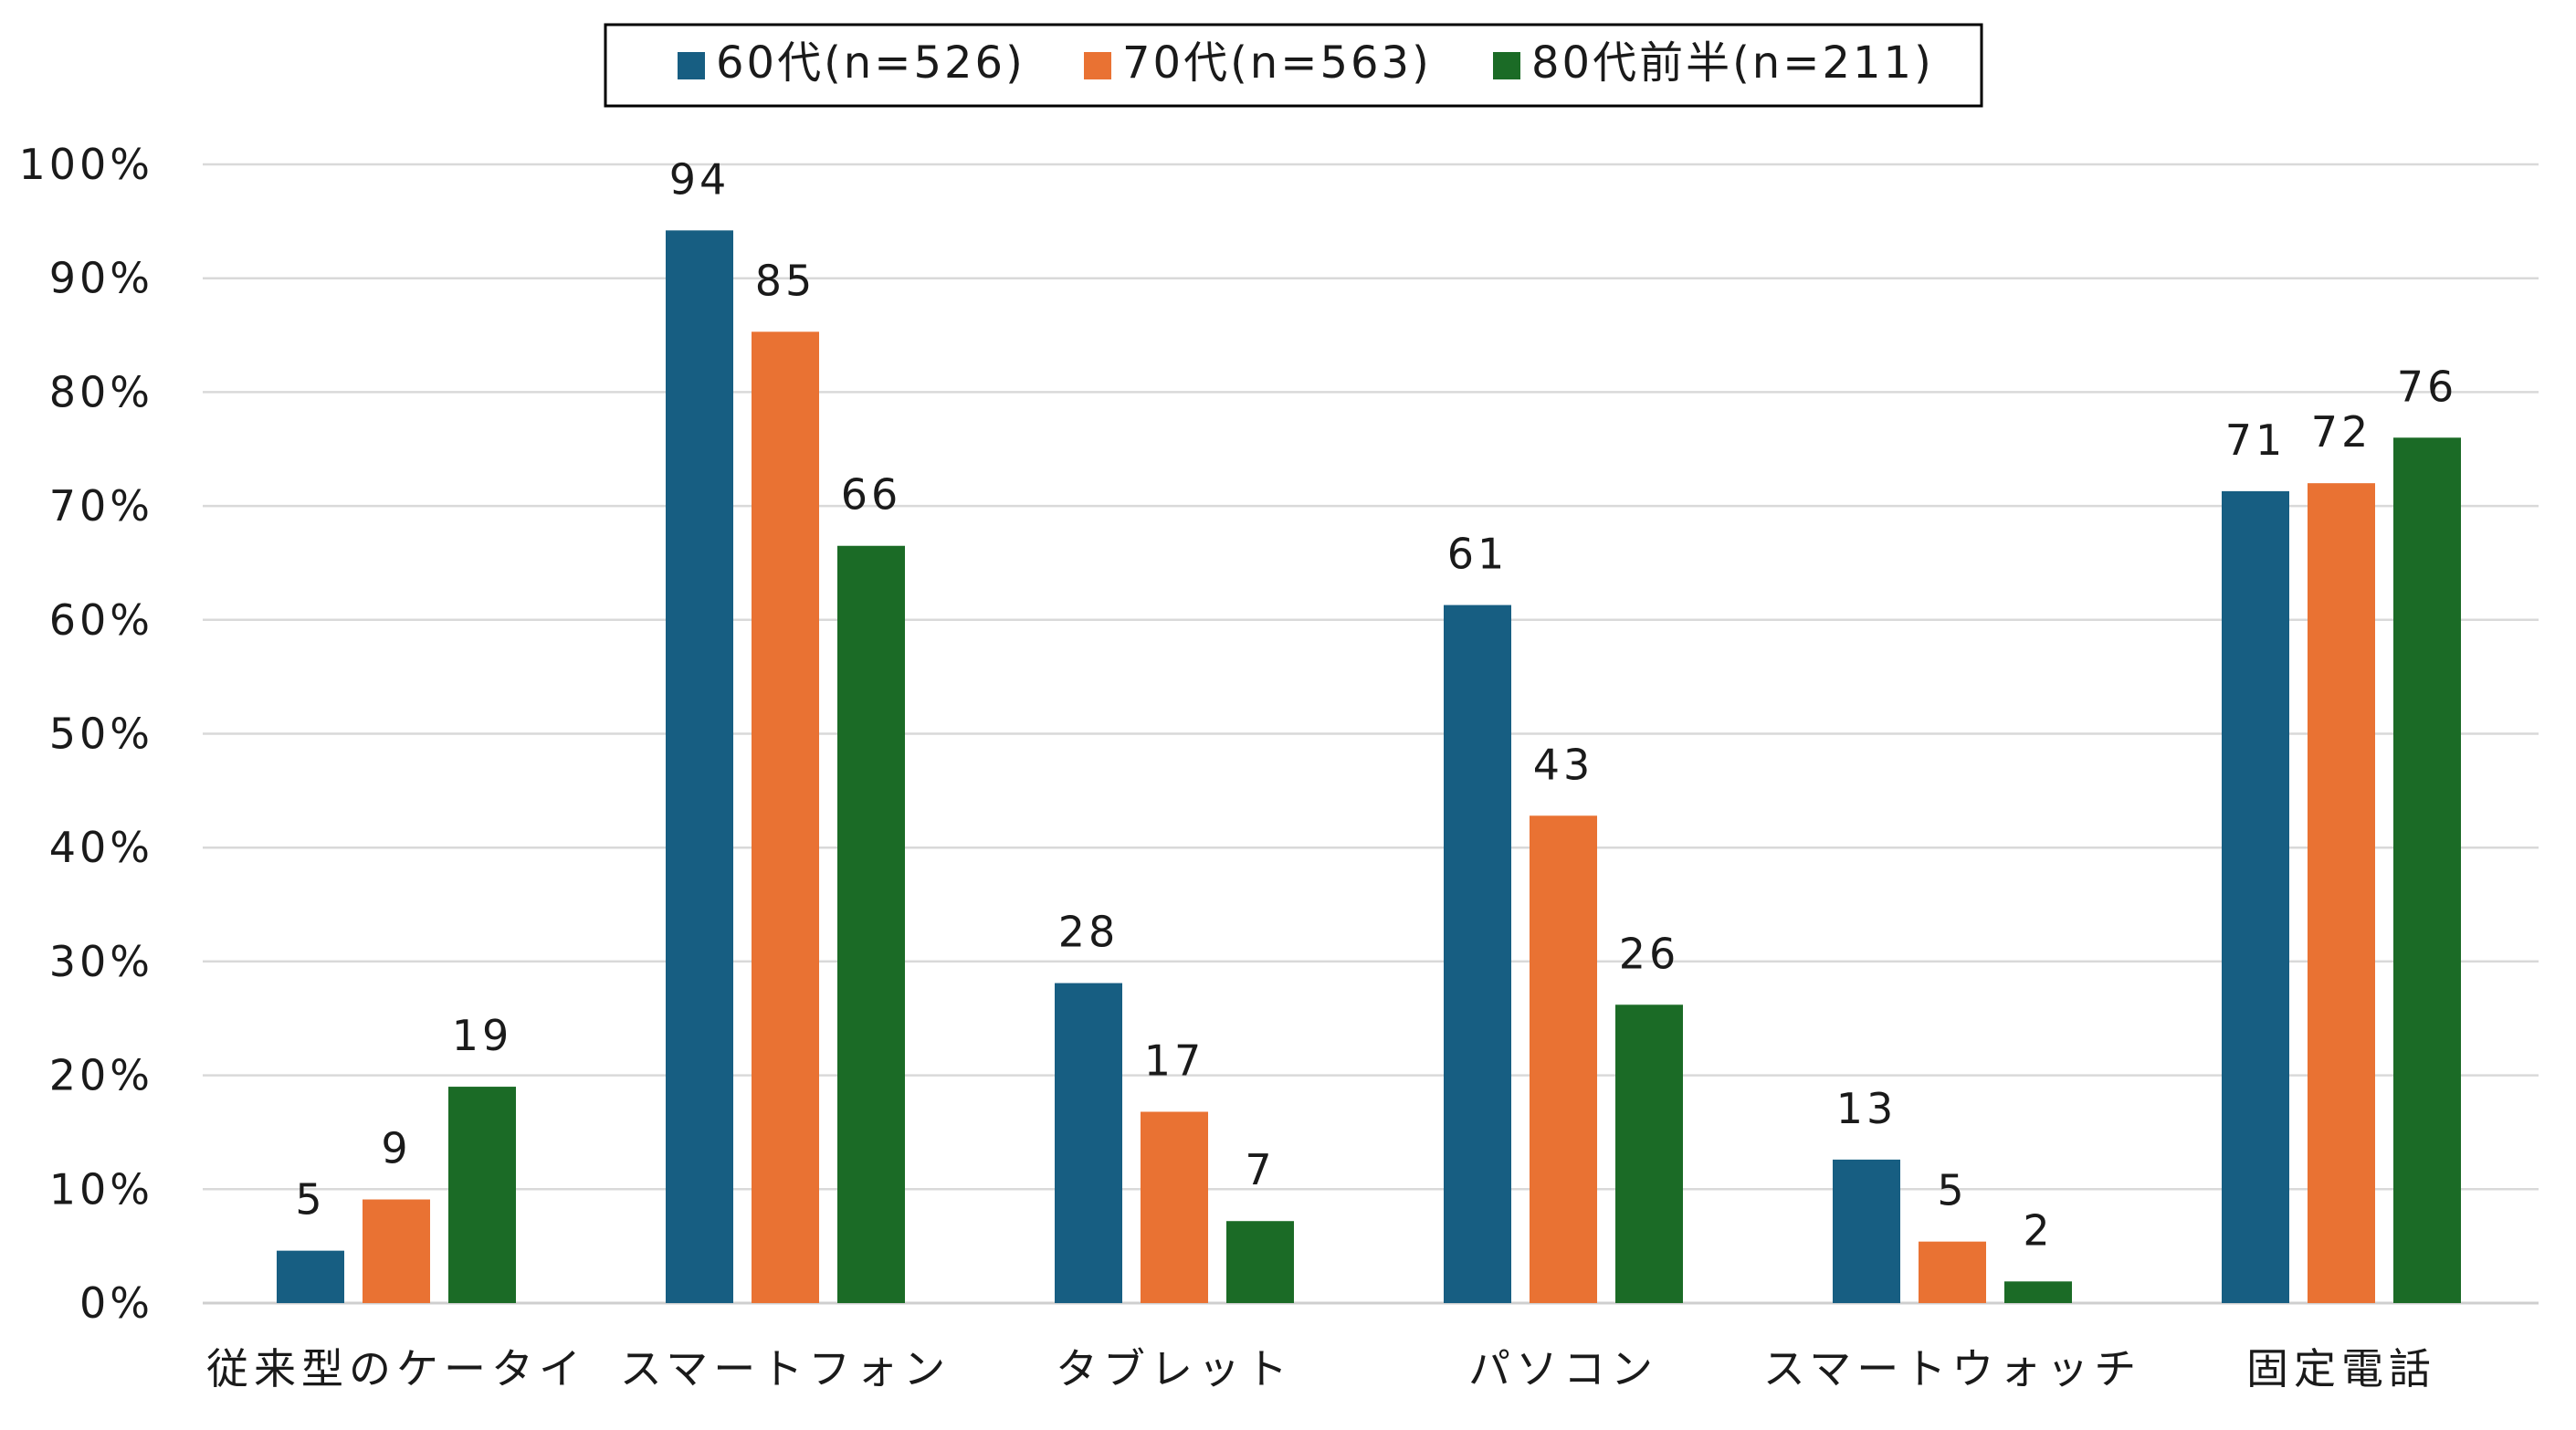 The width and height of the screenshot is (2576, 1430). Describe the element at coordinates (1260, 1169) in the screenshot. I see `data-label: 7` at that location.